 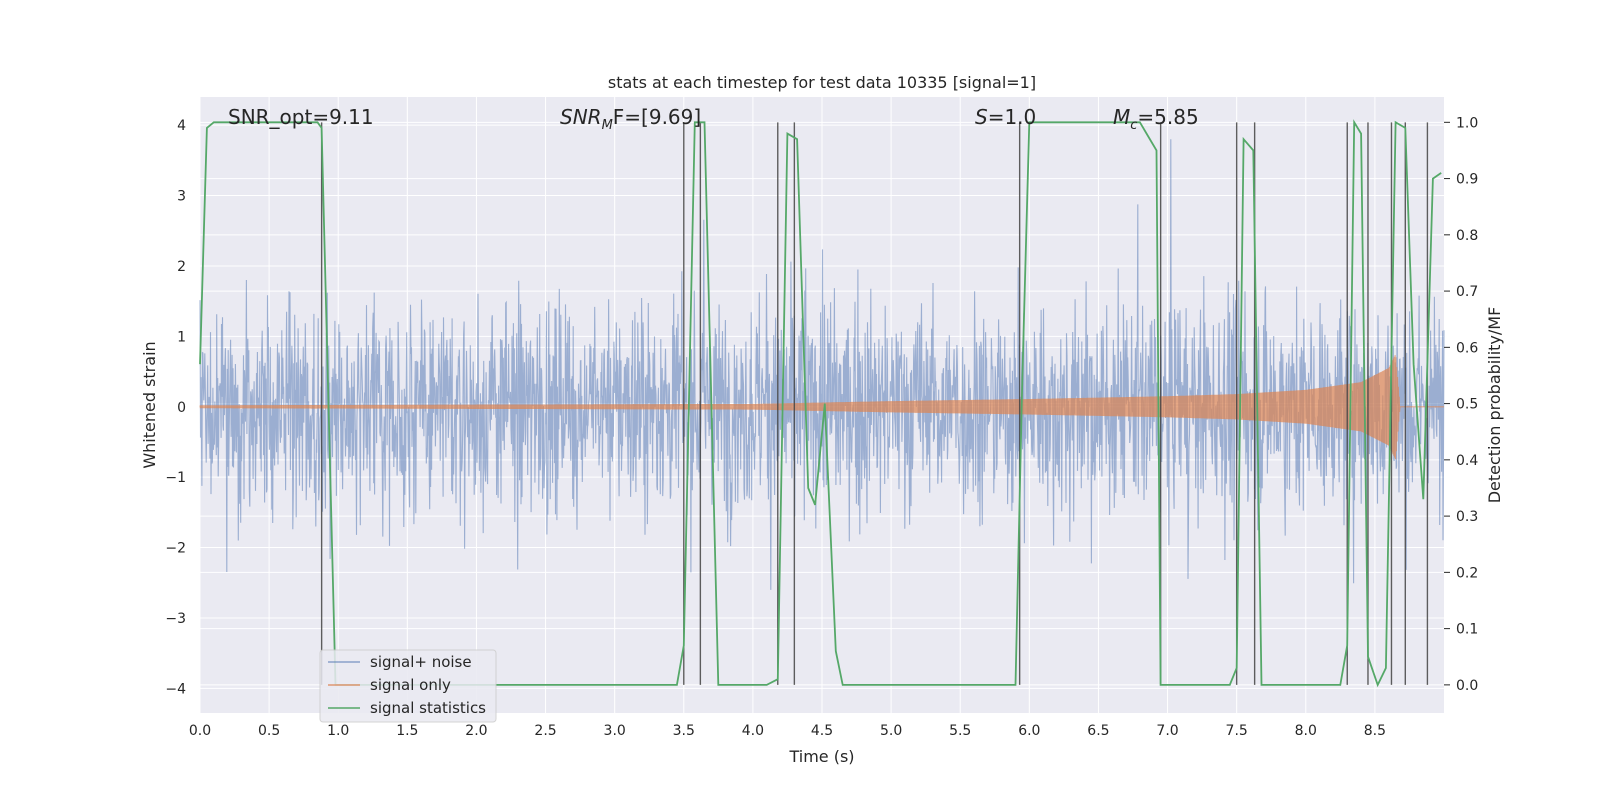 What do you see at coordinates (1467, 461) in the screenshot?
I see `y2-tick-label-6: 0.4` at bounding box center [1467, 461].